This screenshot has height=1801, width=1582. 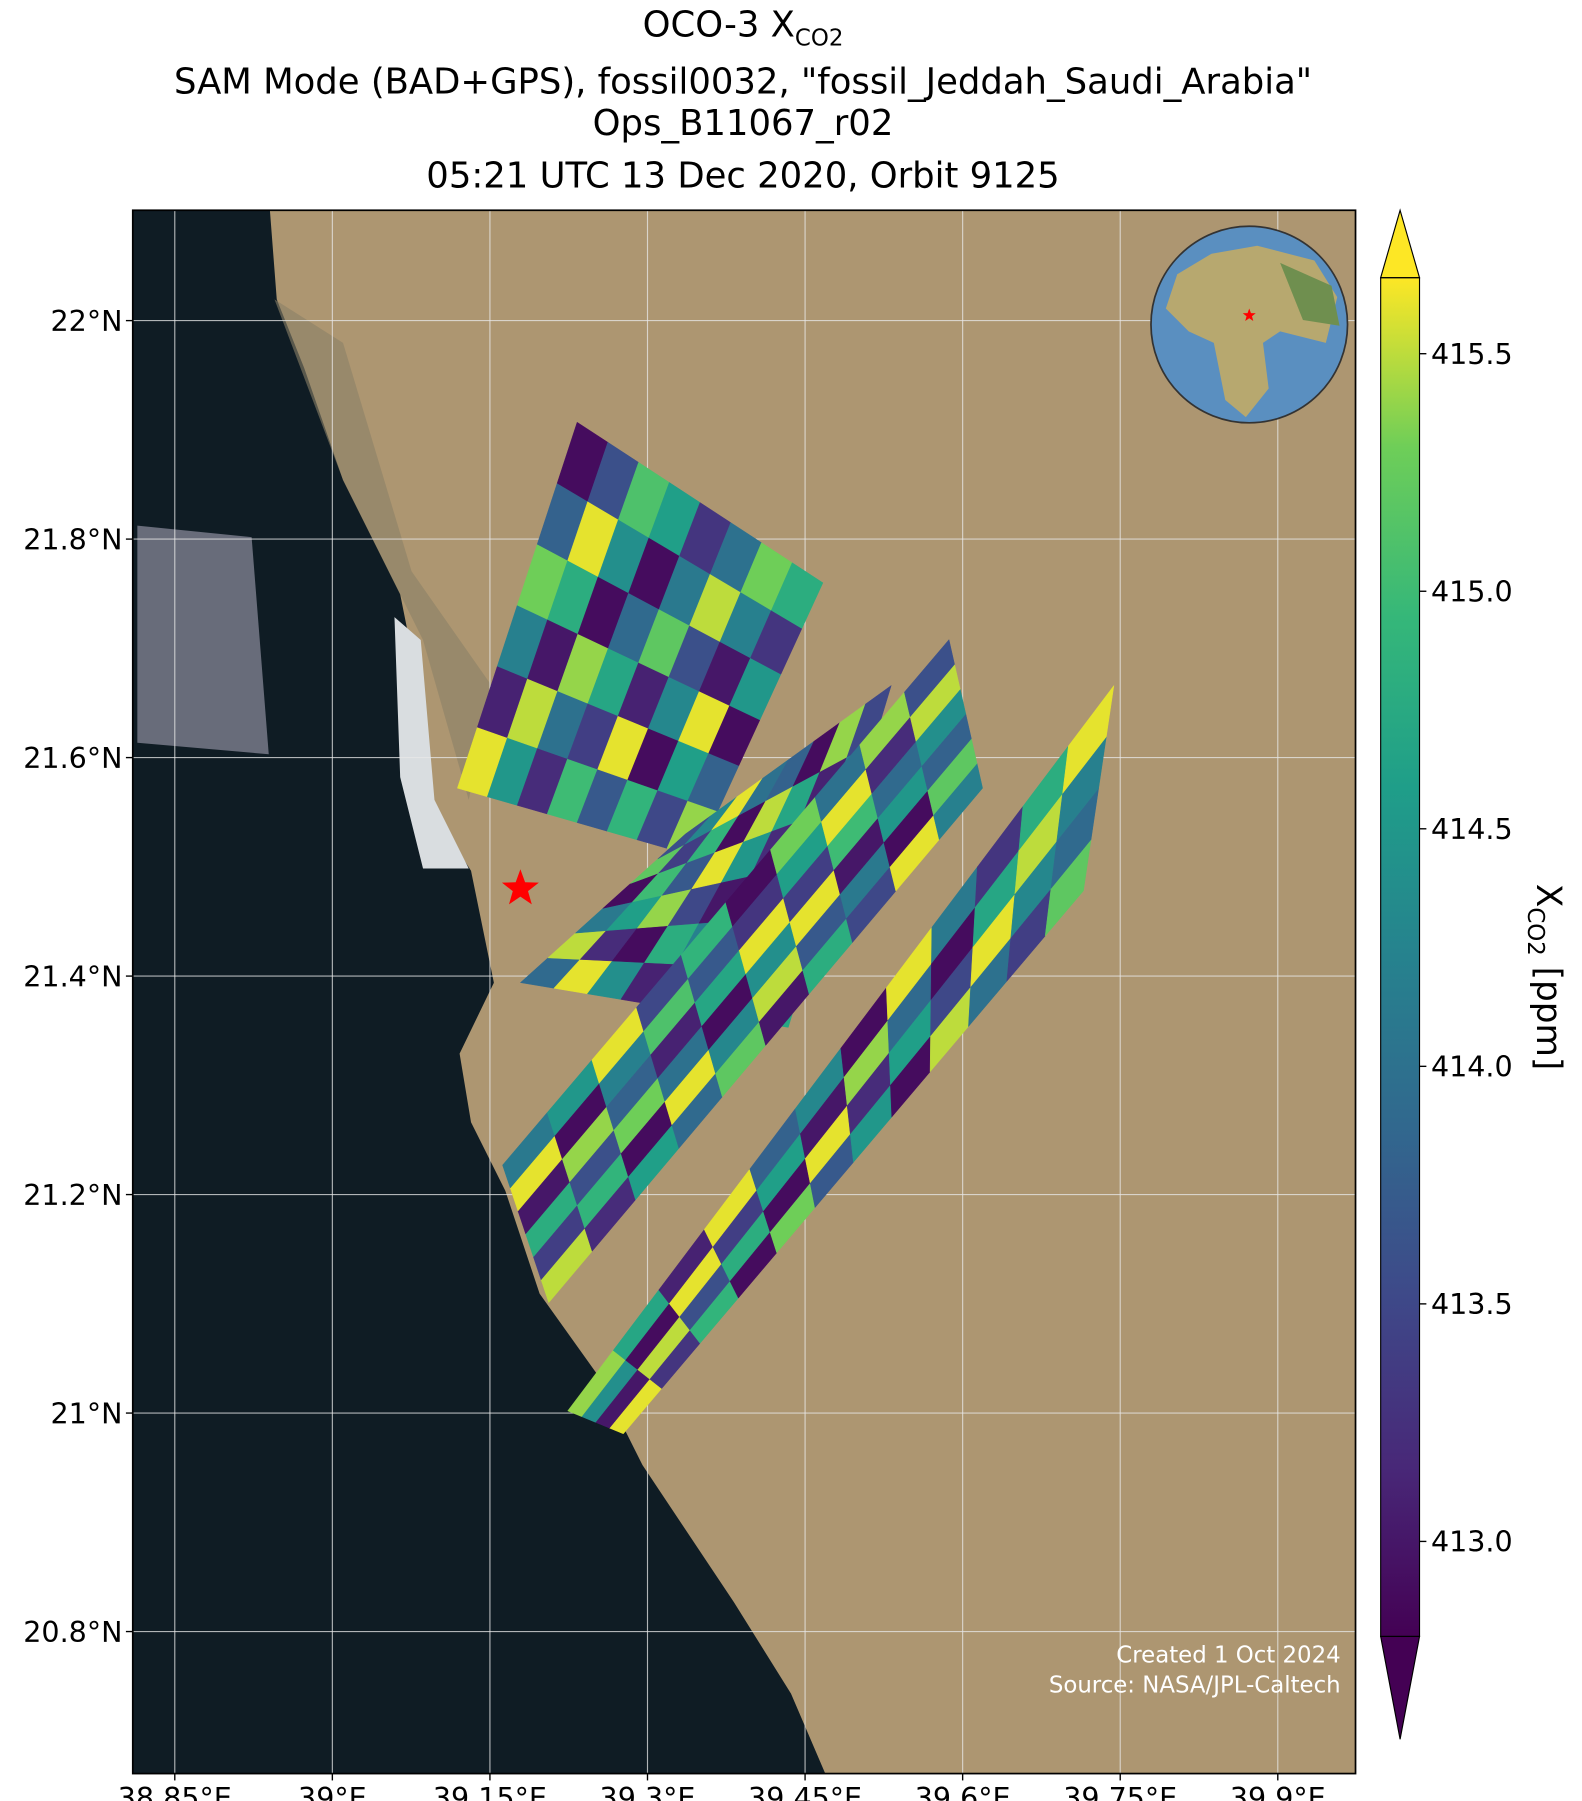 What do you see at coordinates (203, 640) in the screenshot?
I see `reef` at bounding box center [203, 640].